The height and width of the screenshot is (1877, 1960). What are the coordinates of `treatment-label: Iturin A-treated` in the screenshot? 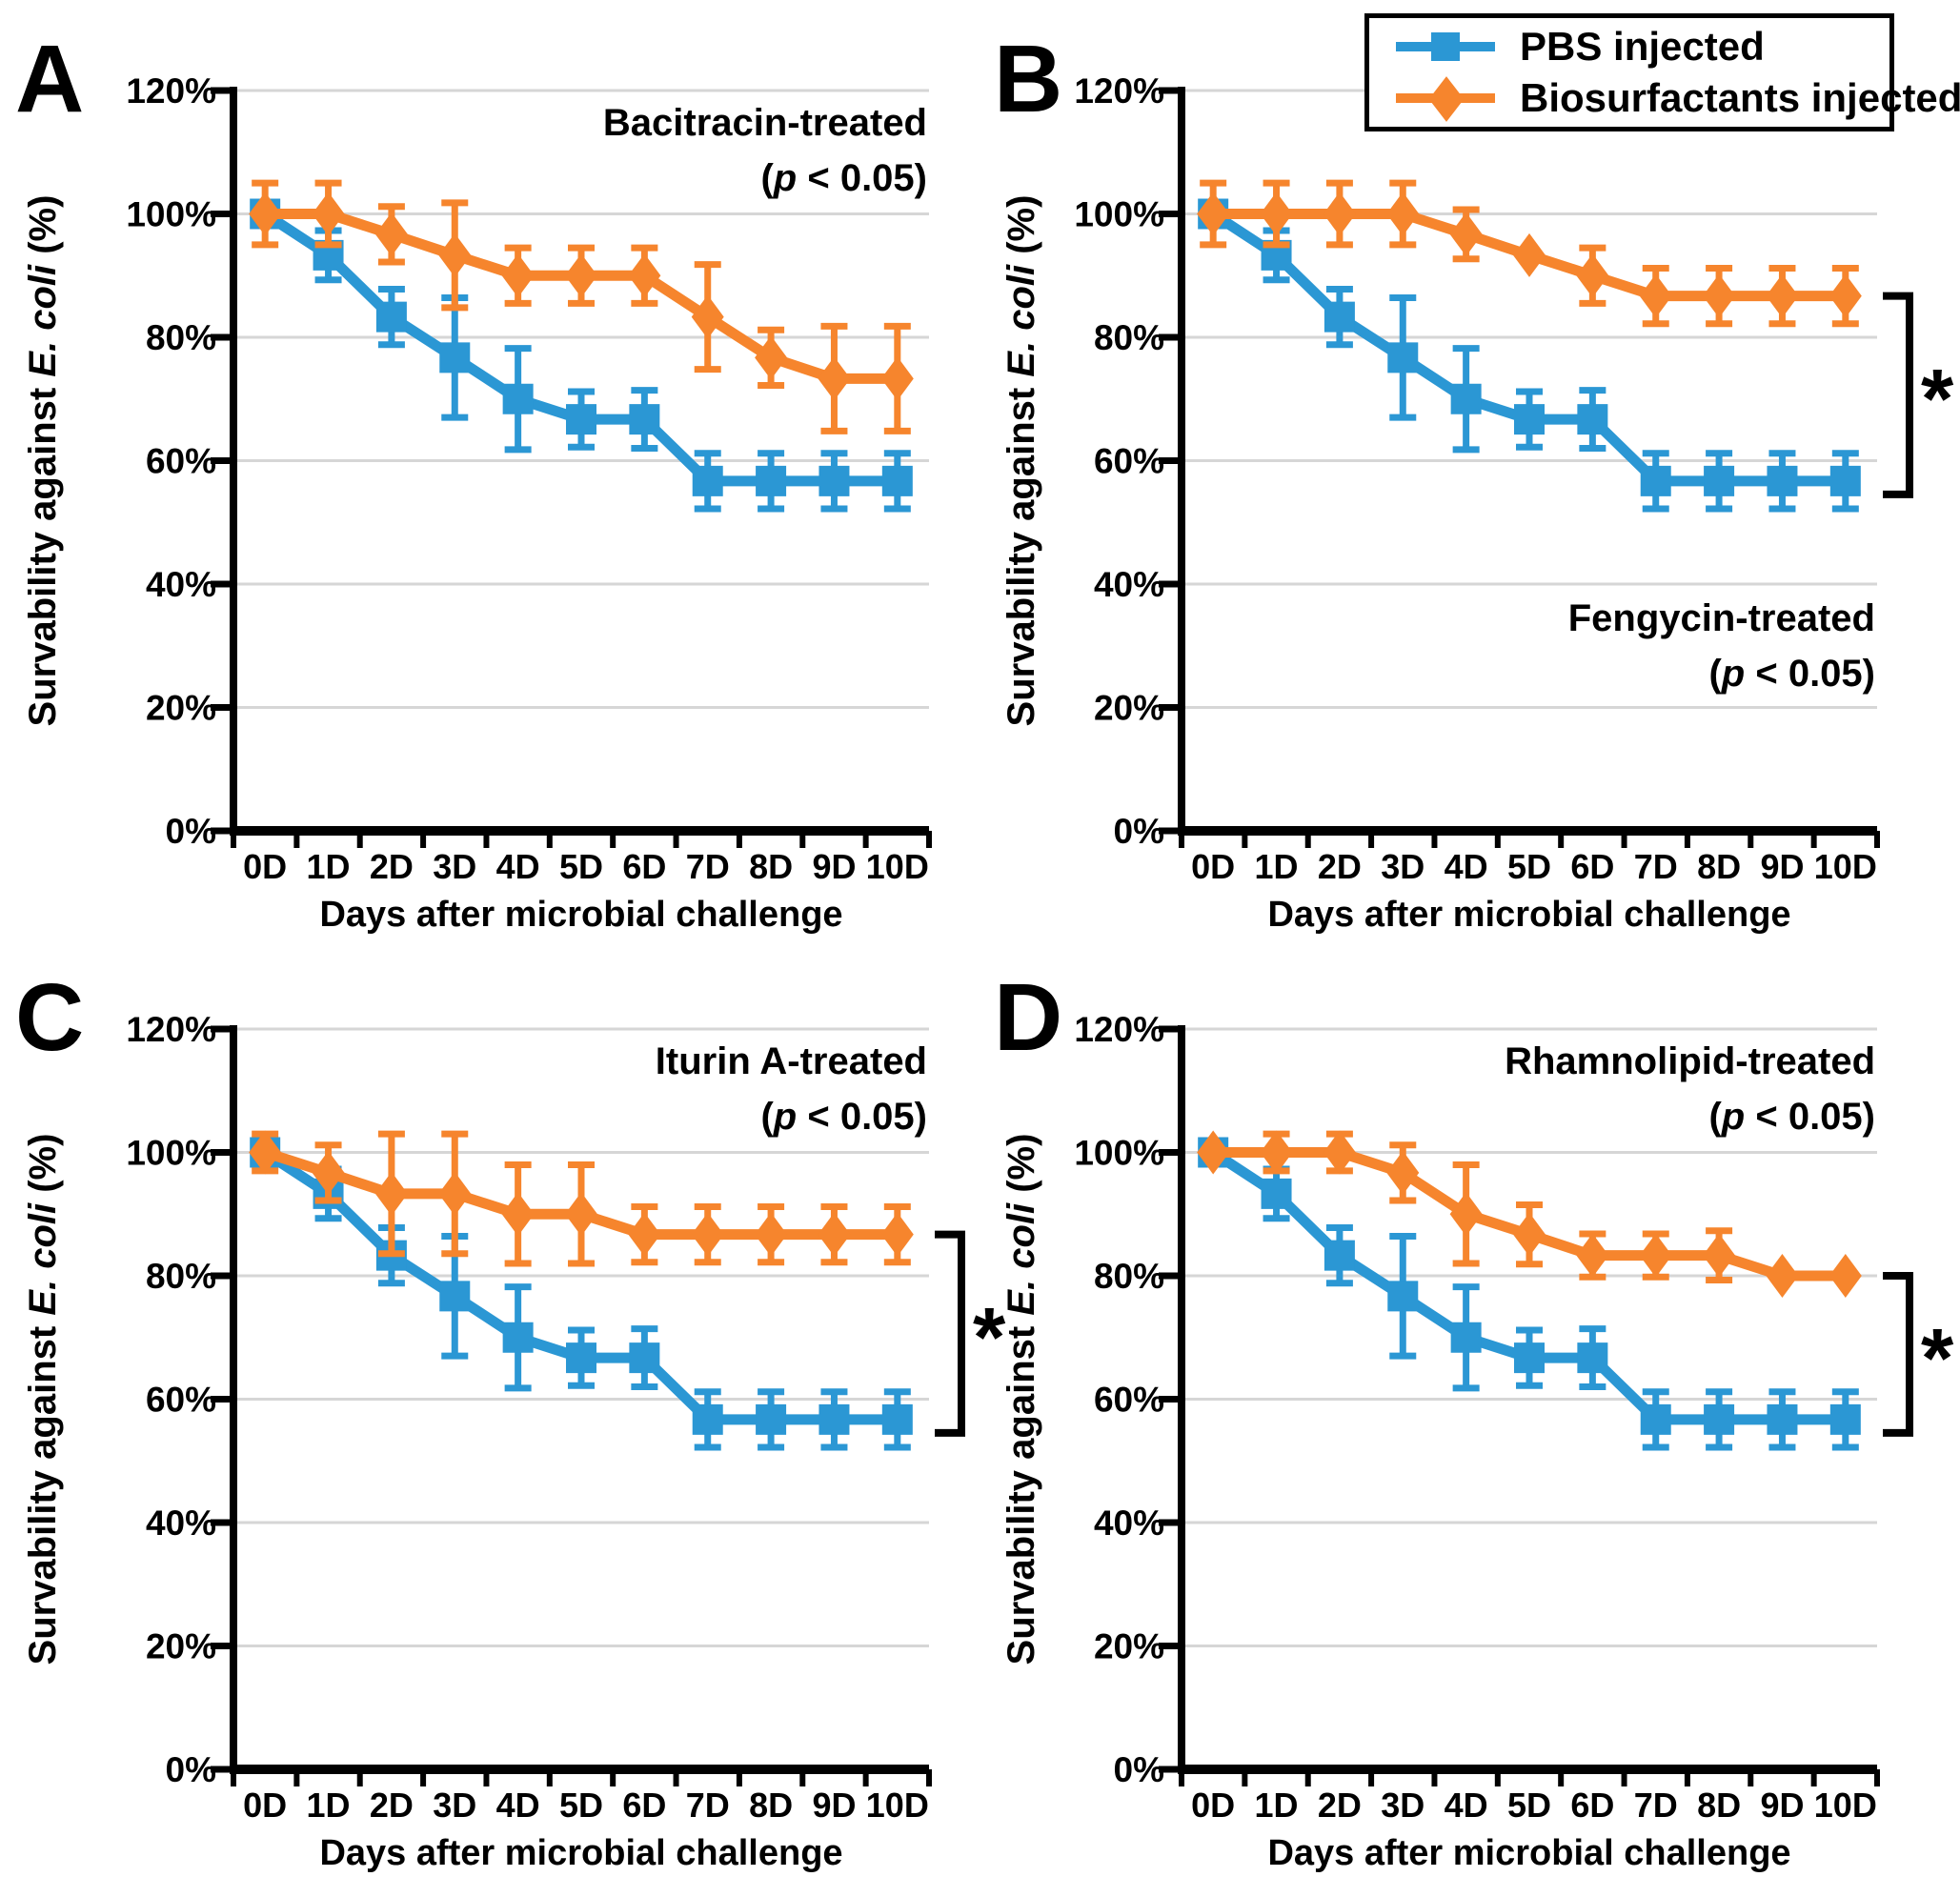 It's located at (791, 1061).